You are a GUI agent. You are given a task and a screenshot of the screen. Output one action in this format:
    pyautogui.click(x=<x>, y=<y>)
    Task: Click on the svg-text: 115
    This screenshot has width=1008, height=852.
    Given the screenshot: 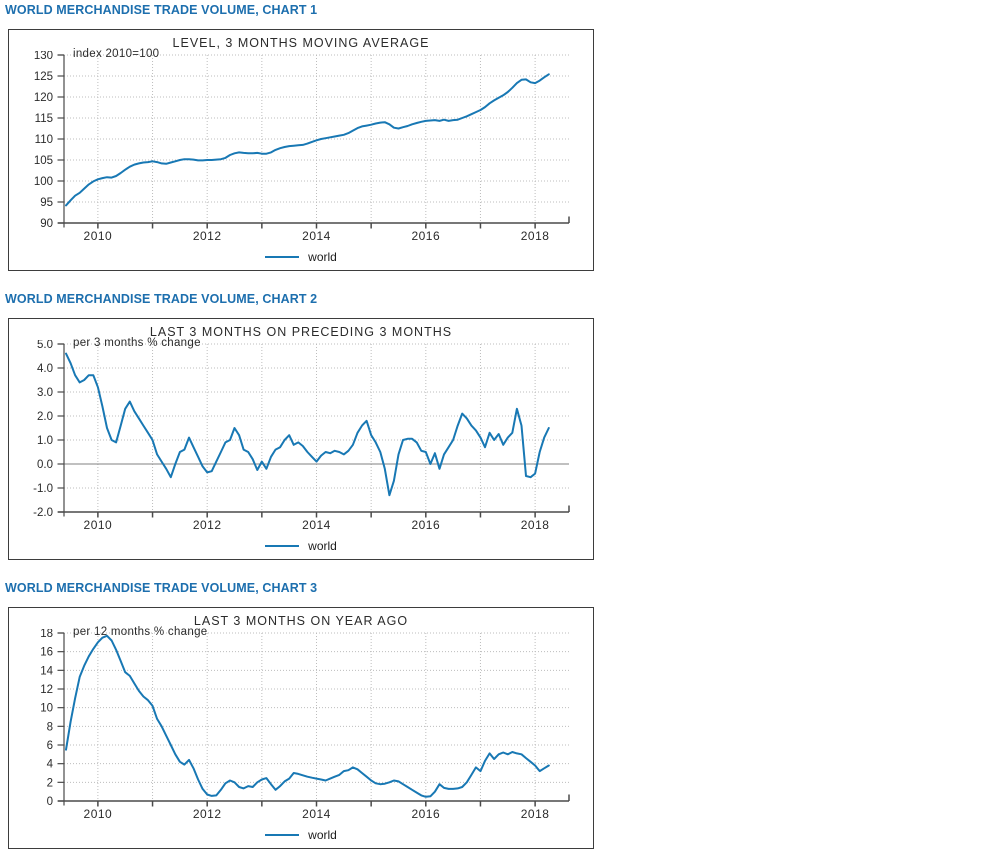 What is the action you would take?
    pyautogui.click(x=44, y=119)
    